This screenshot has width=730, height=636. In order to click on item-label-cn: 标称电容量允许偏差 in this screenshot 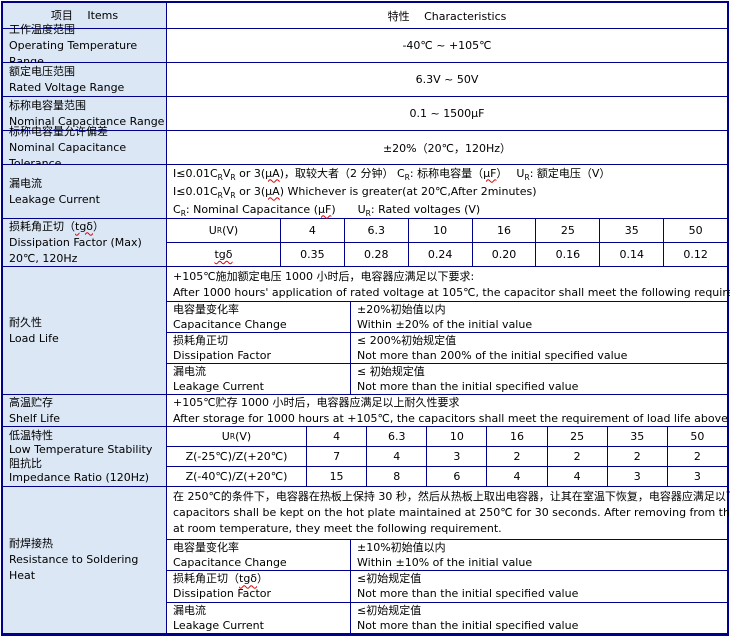, I will do `click(58, 131)`.